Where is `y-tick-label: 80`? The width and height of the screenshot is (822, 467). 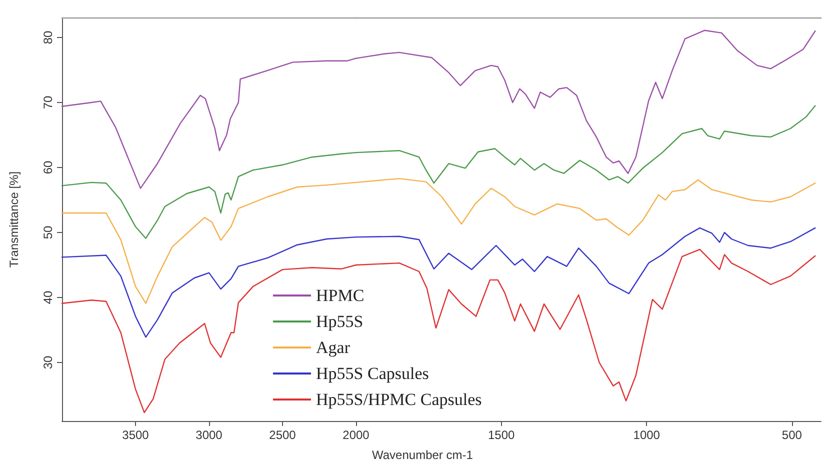 y-tick-label: 80 is located at coordinates (48, 37).